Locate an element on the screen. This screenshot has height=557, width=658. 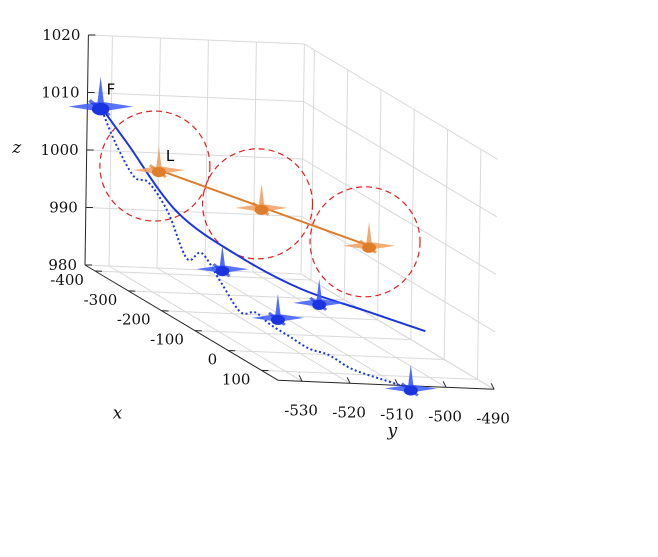
x-tick-label: -400 is located at coordinates (67, 280).